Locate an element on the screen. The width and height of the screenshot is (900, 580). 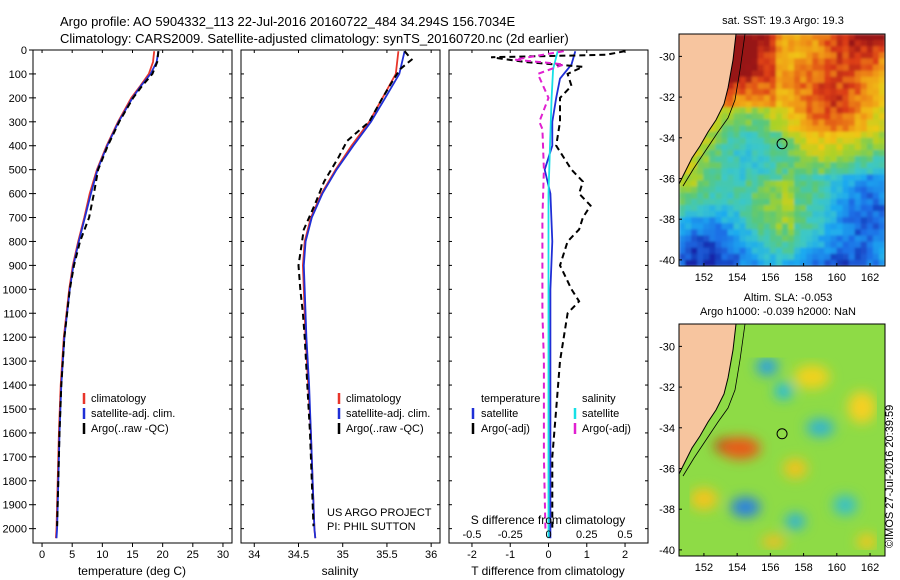
depth-tick-label: 600 is located at coordinates (18, 195).